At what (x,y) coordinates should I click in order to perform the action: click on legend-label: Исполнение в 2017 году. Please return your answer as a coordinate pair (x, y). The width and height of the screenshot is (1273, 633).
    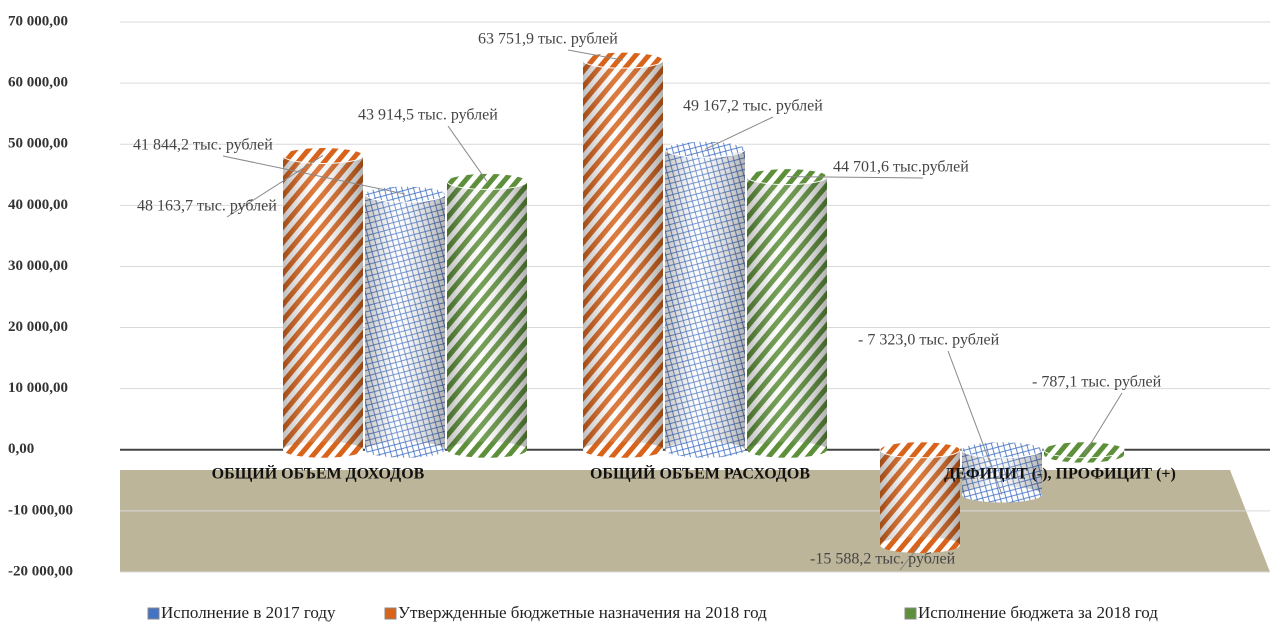
    Looking at the image, I should click on (248, 612).